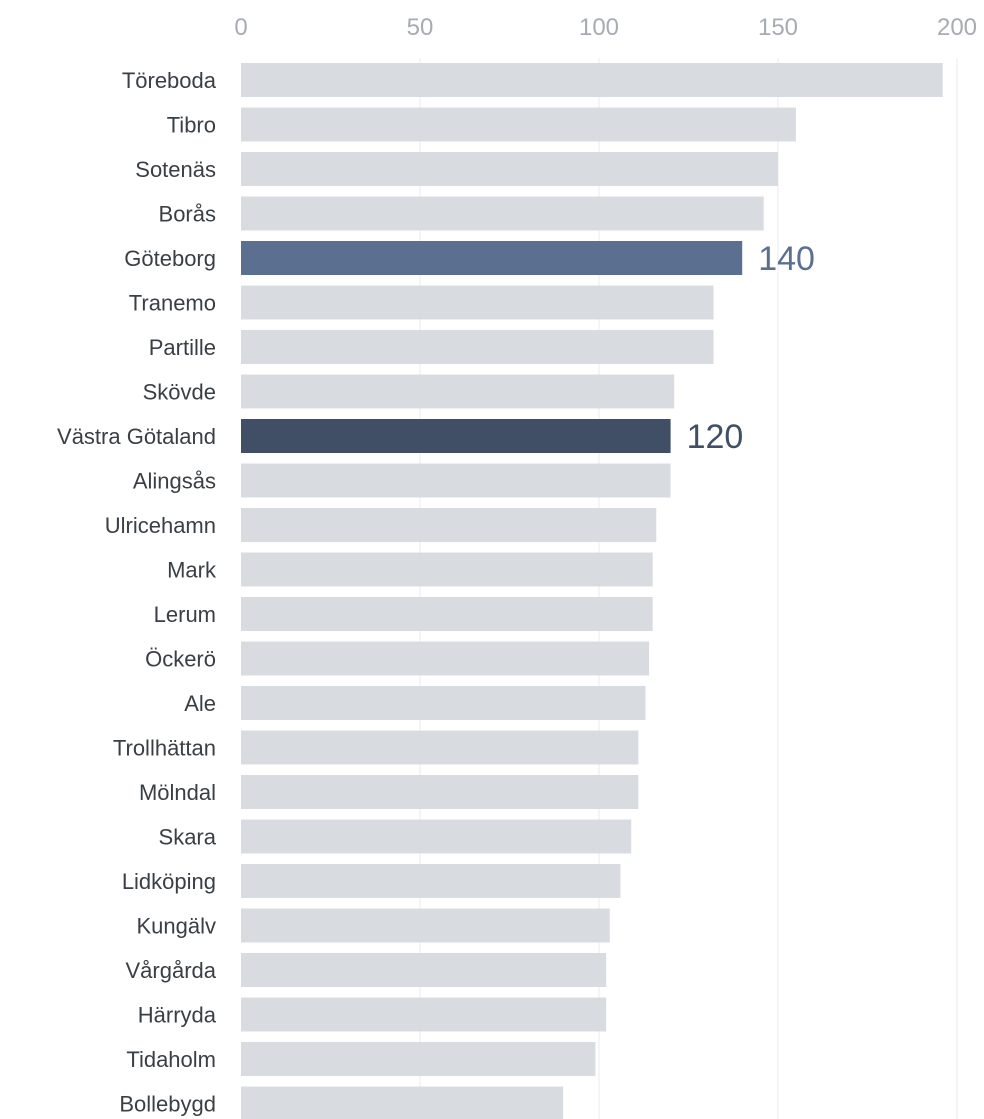 The width and height of the screenshot is (984, 1119). What do you see at coordinates (177, 792) in the screenshot?
I see `category-label: Mölndal` at bounding box center [177, 792].